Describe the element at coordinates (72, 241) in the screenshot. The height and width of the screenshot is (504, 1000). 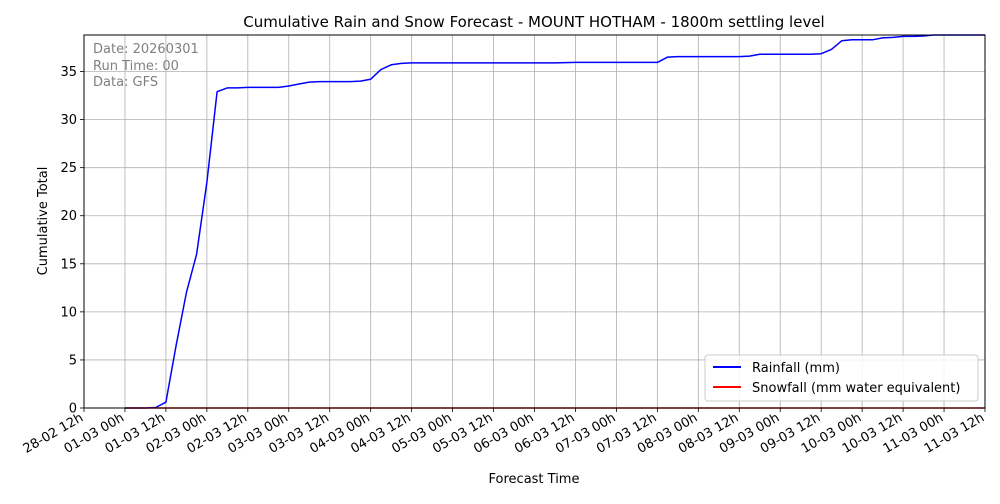
I see `y-axis-ticks: 0 5 10 15 20 25 30 35` at that location.